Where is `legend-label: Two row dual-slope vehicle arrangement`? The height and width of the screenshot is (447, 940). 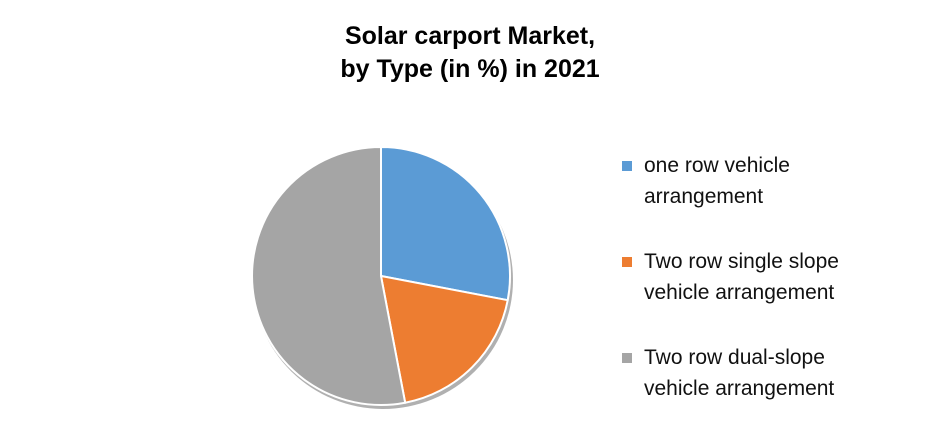 legend-label: Two row dual-slope vehicle arrangement is located at coordinates (739, 373).